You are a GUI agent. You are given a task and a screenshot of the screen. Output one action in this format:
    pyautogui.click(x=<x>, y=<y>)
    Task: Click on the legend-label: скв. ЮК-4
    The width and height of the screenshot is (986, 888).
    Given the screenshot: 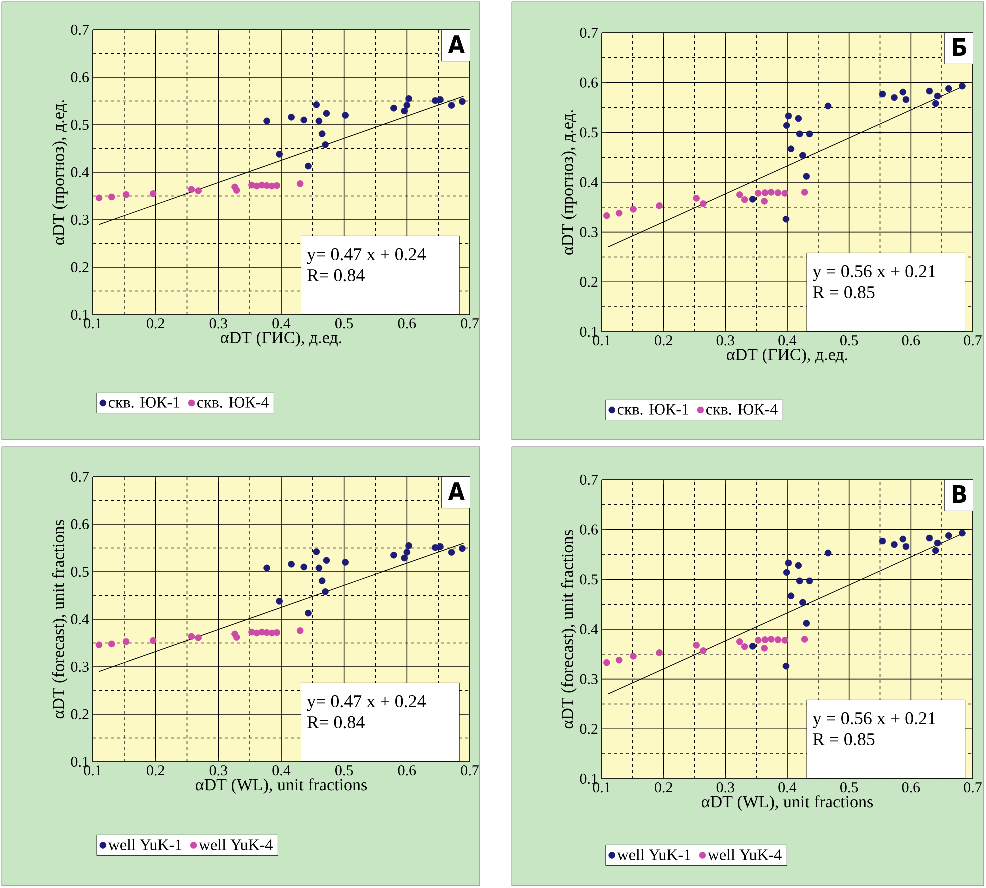 What is the action you would take?
    pyautogui.click(x=742, y=409)
    